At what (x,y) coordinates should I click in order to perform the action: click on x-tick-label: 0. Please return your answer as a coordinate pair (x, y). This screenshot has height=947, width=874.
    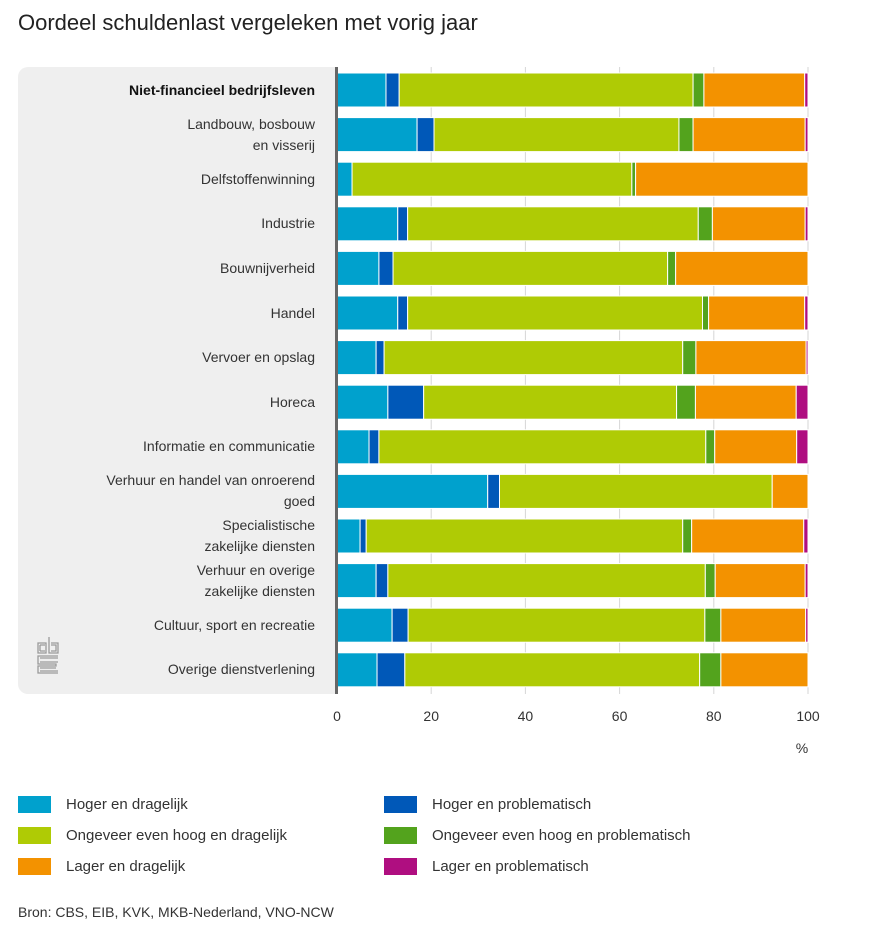
    Looking at the image, I should click on (337, 716).